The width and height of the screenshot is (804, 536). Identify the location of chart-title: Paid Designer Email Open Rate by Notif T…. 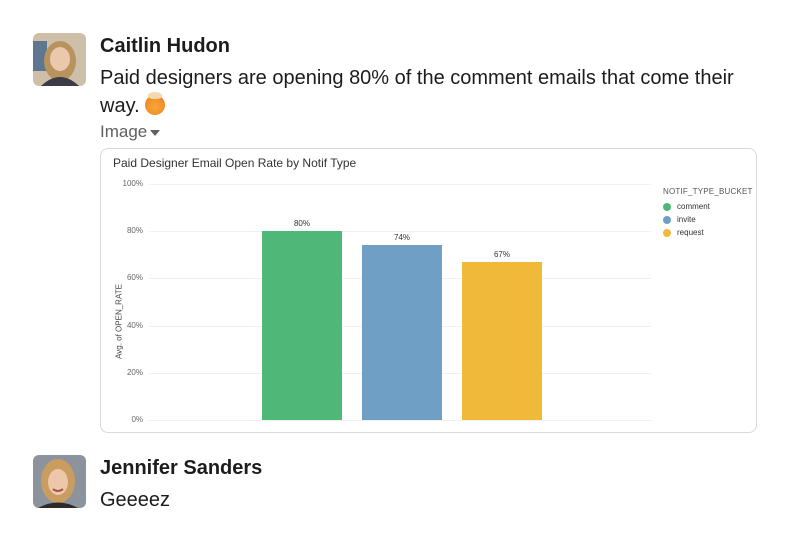
(235, 163).